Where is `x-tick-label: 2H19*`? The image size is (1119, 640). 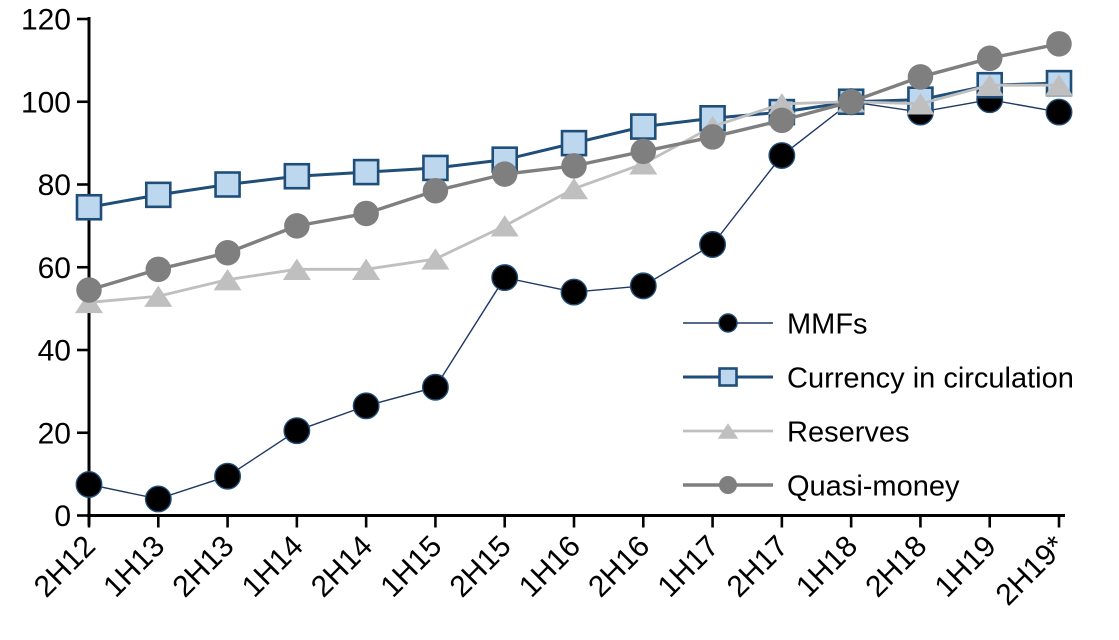
x-tick-label: 2H19* is located at coordinates (1031, 570).